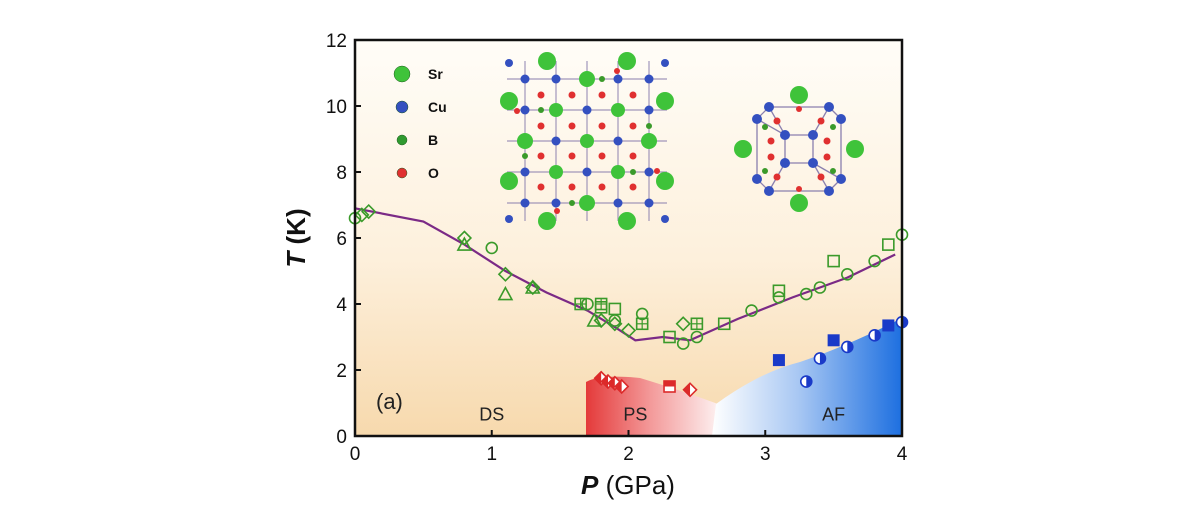  I want to click on legend-label: Cu, so click(437, 107).